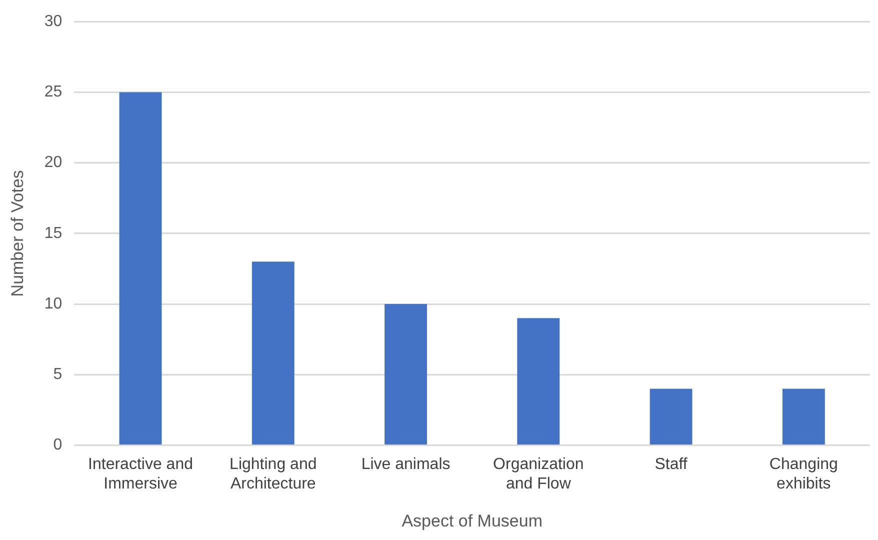  Describe the element at coordinates (53, 92) in the screenshot. I see `y-tick-label: 25` at that location.